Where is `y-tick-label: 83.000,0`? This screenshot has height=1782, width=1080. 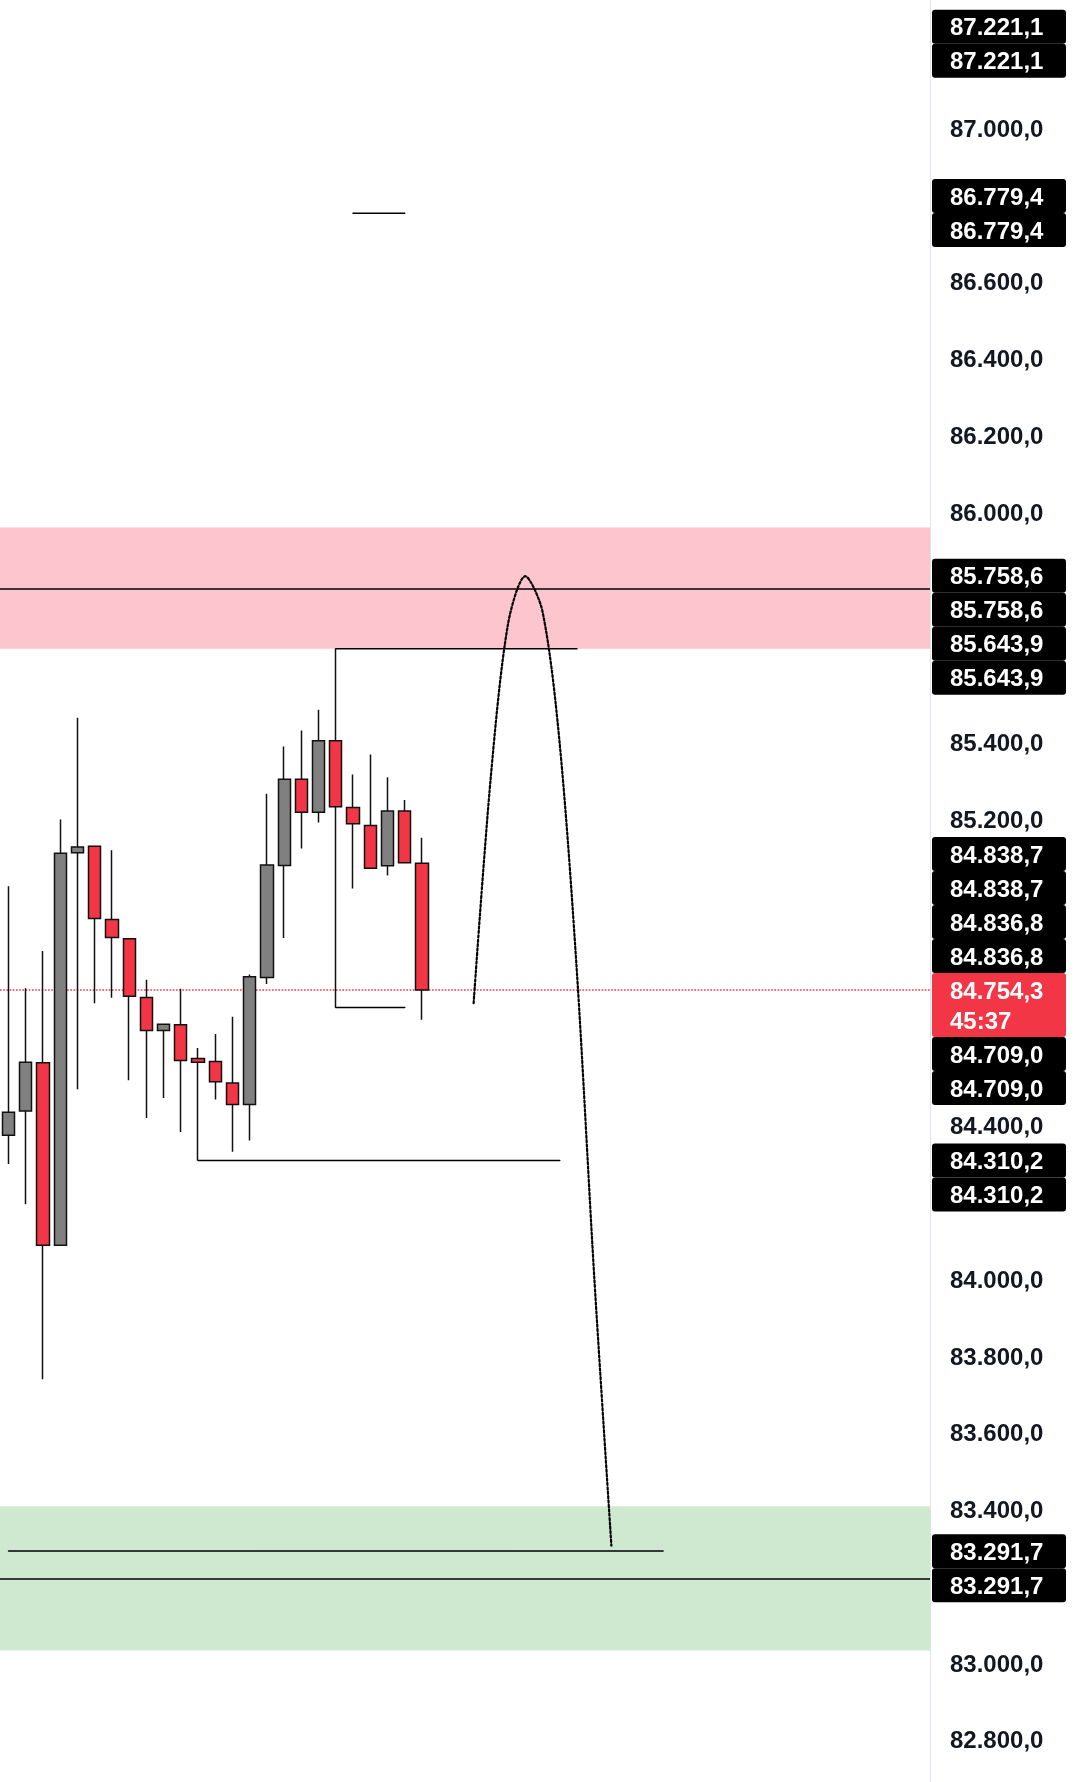
y-tick-label: 83.000,0 is located at coordinates (997, 1663).